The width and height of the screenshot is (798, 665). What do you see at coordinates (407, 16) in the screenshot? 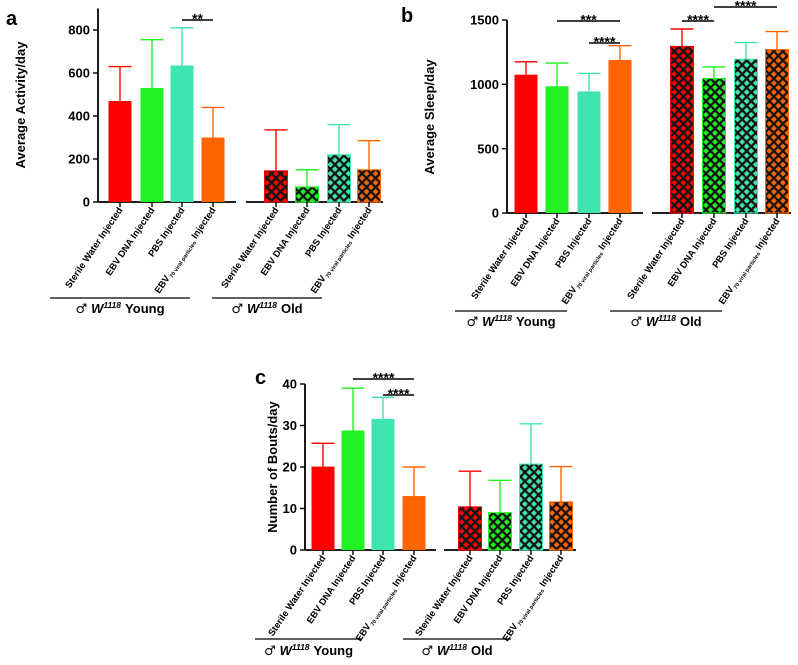
I see `panel-label: b` at bounding box center [407, 16].